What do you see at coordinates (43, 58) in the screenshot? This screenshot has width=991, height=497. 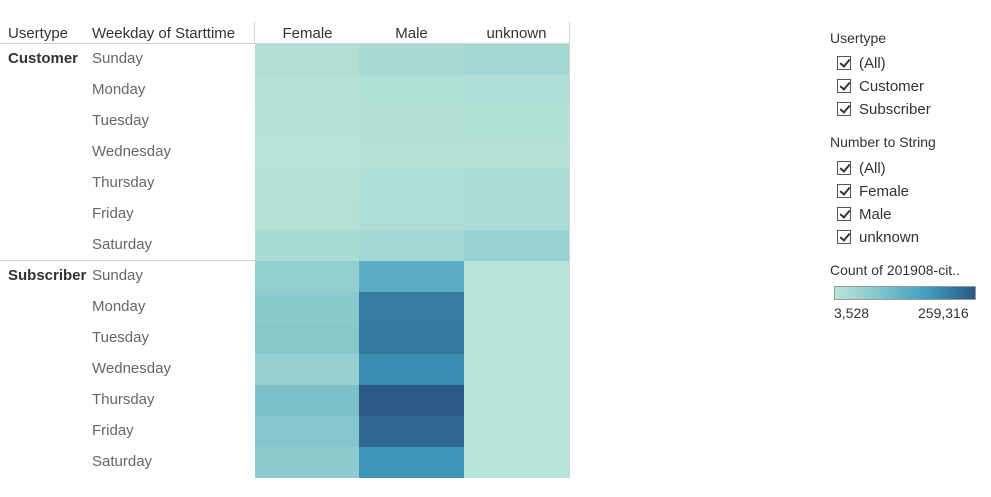 I see `usertype-label-customer: Customer` at bounding box center [43, 58].